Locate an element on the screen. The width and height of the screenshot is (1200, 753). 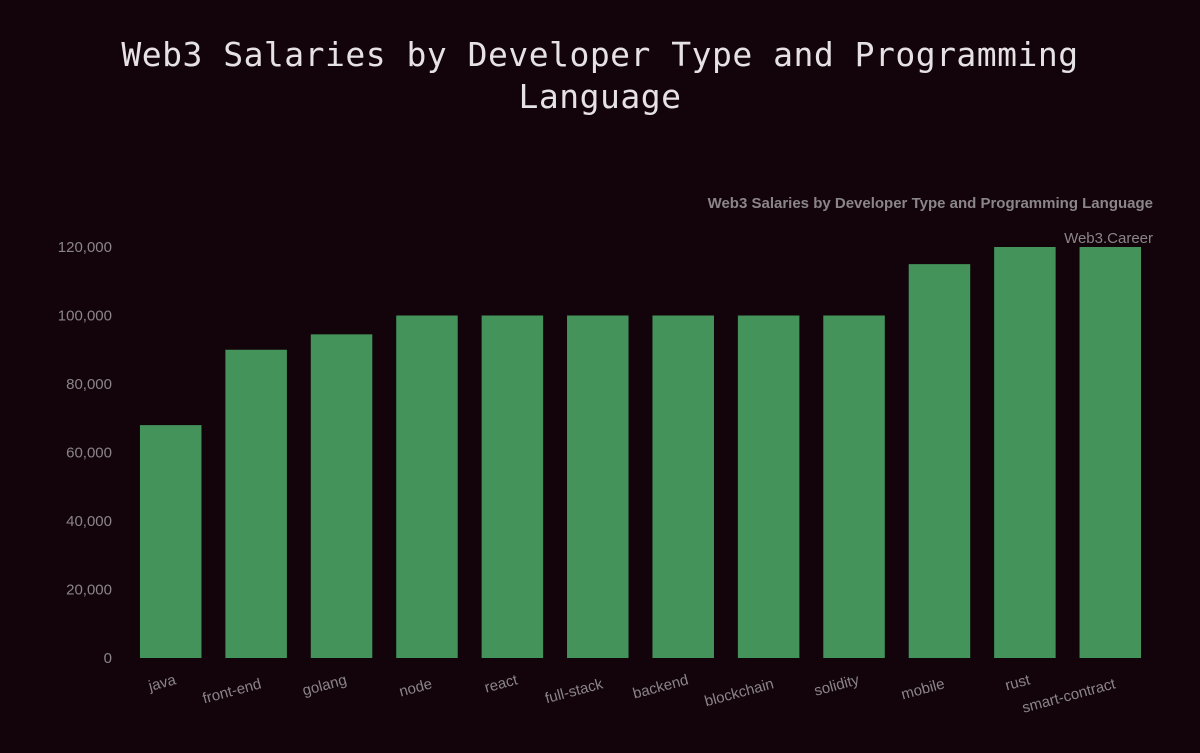
x-tick-label-mobile: mobile is located at coordinates (922, 689).